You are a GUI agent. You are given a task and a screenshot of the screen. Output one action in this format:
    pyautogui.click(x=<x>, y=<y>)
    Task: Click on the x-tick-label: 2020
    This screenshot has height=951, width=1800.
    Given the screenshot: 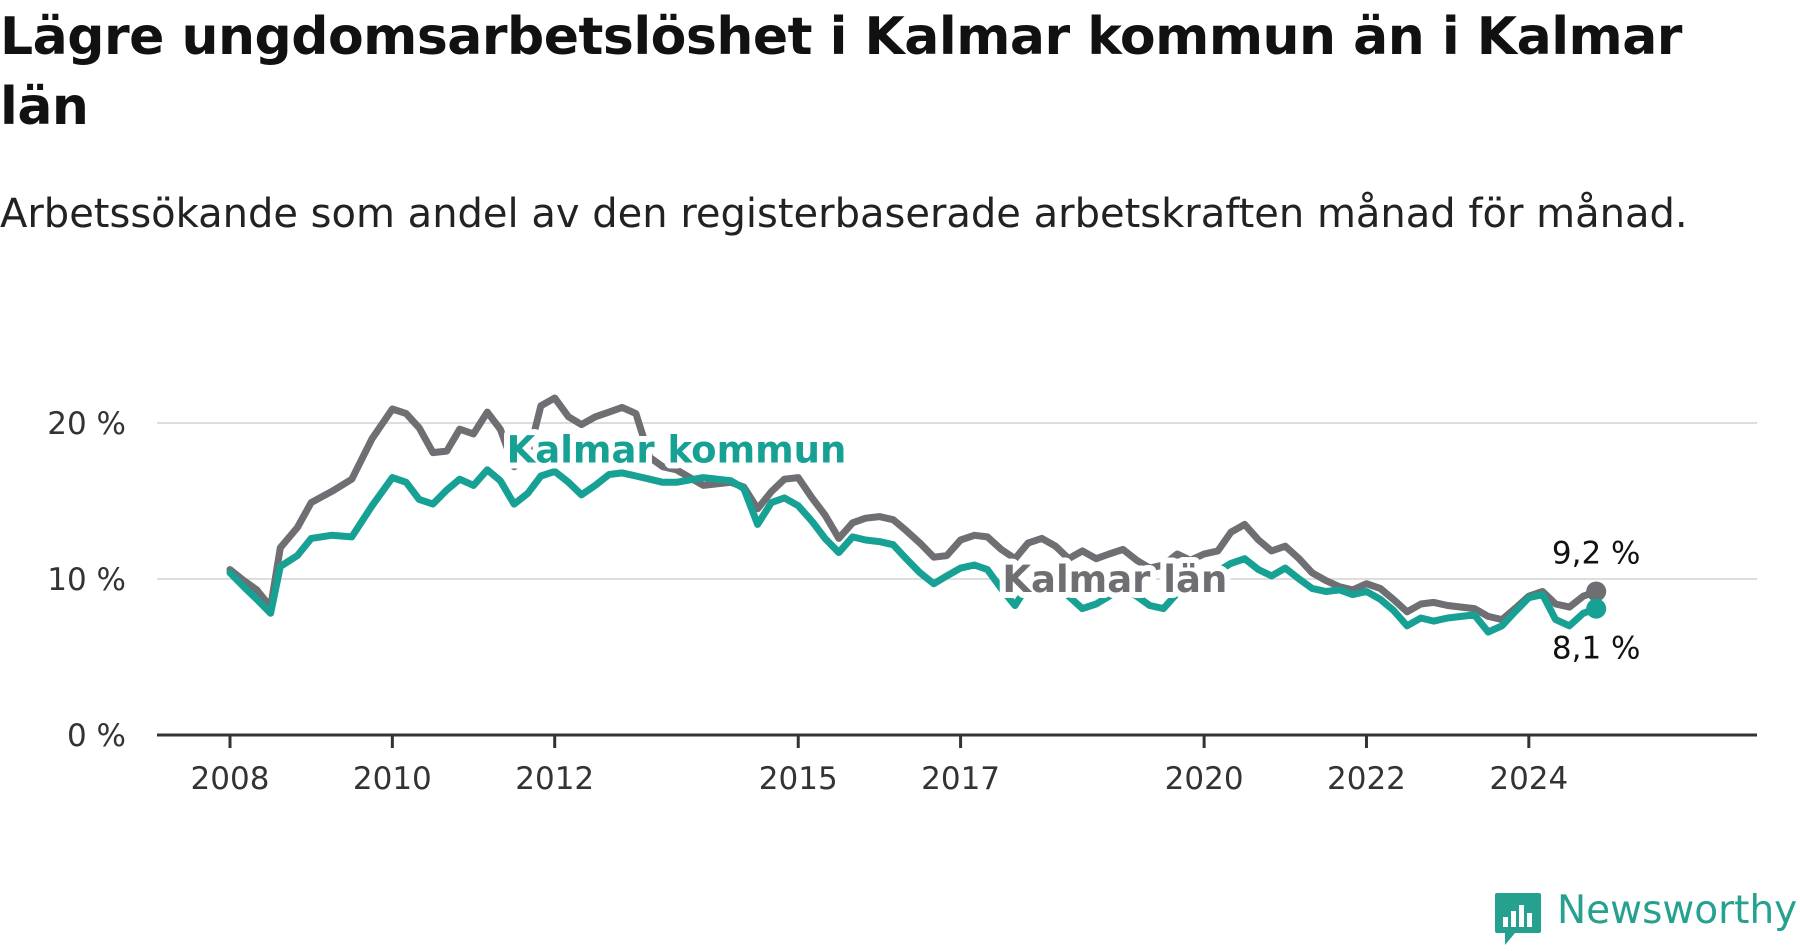 What is the action you would take?
    pyautogui.click(x=1204, y=779)
    